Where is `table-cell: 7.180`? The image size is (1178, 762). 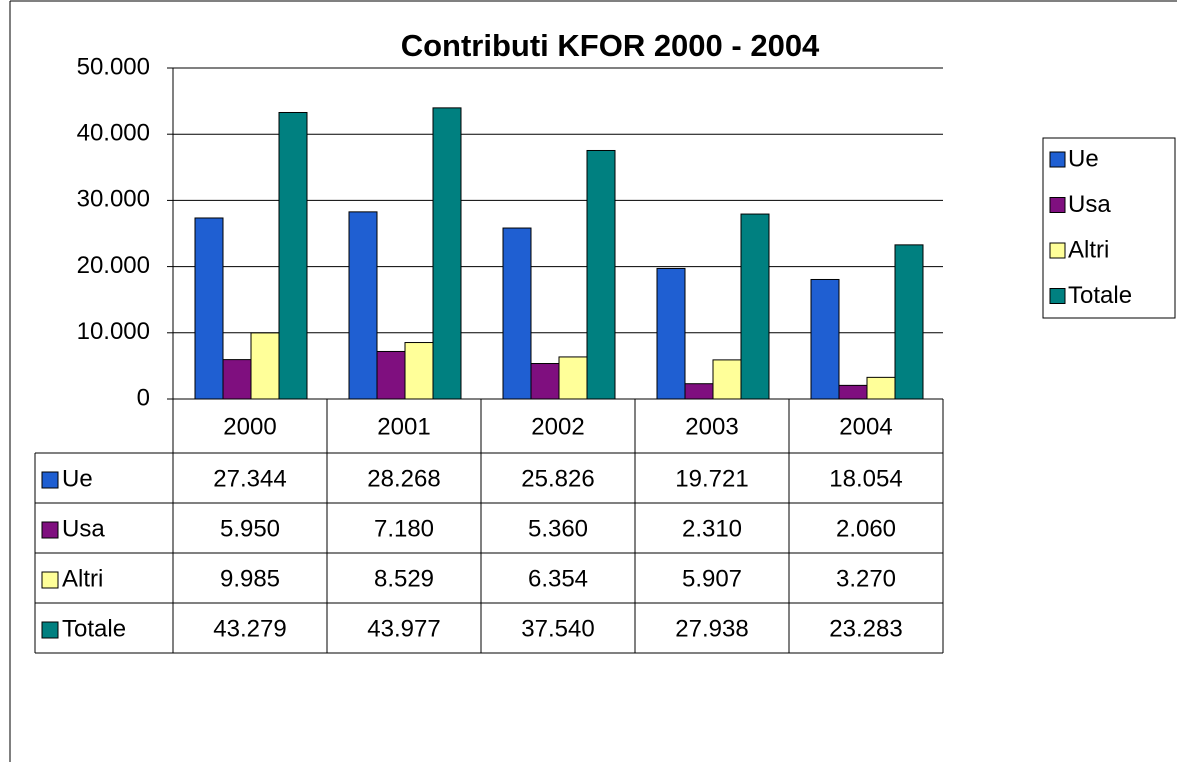
table-cell: 7.180 is located at coordinates (404, 528).